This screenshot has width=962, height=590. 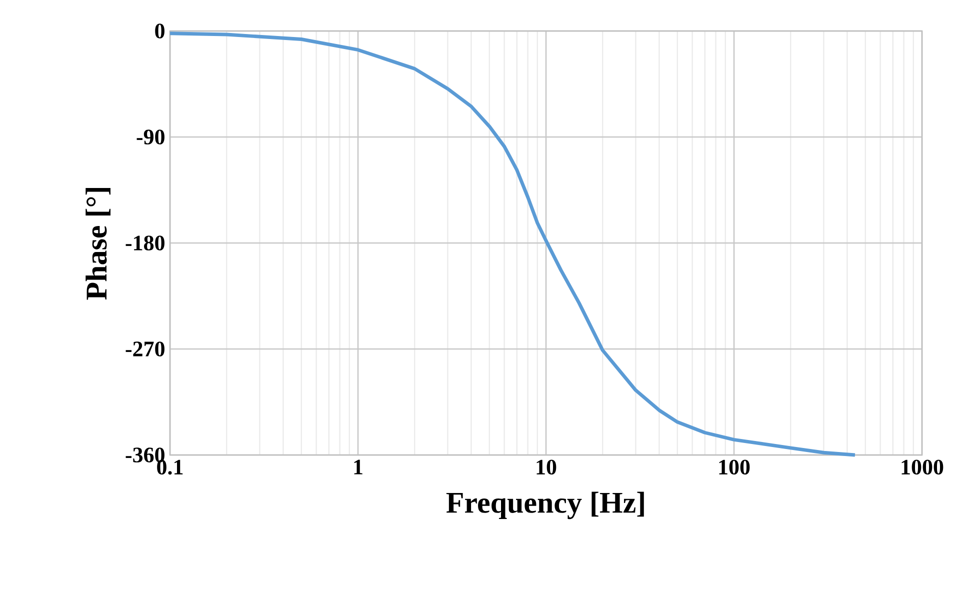 What do you see at coordinates (145, 243) in the screenshot?
I see `y-tick-label: -180` at bounding box center [145, 243].